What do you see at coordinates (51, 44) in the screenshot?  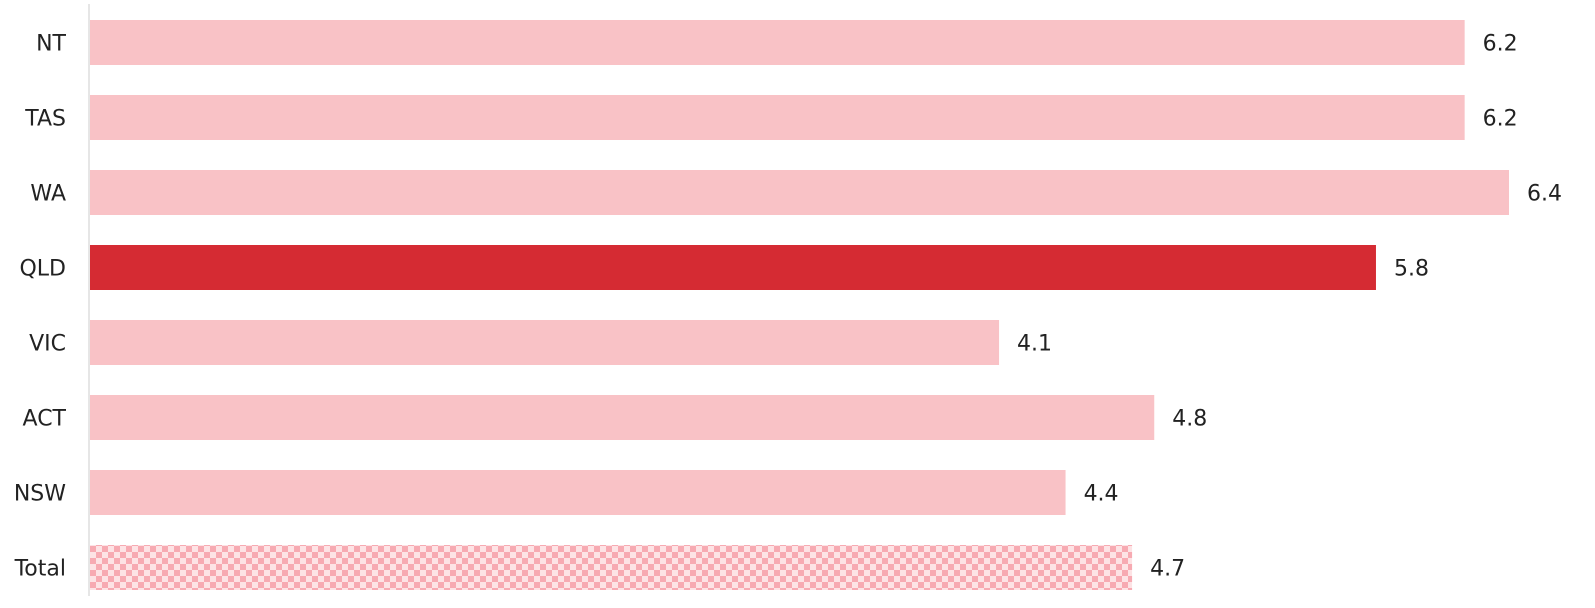 I see `category-label-nt: NT` at bounding box center [51, 44].